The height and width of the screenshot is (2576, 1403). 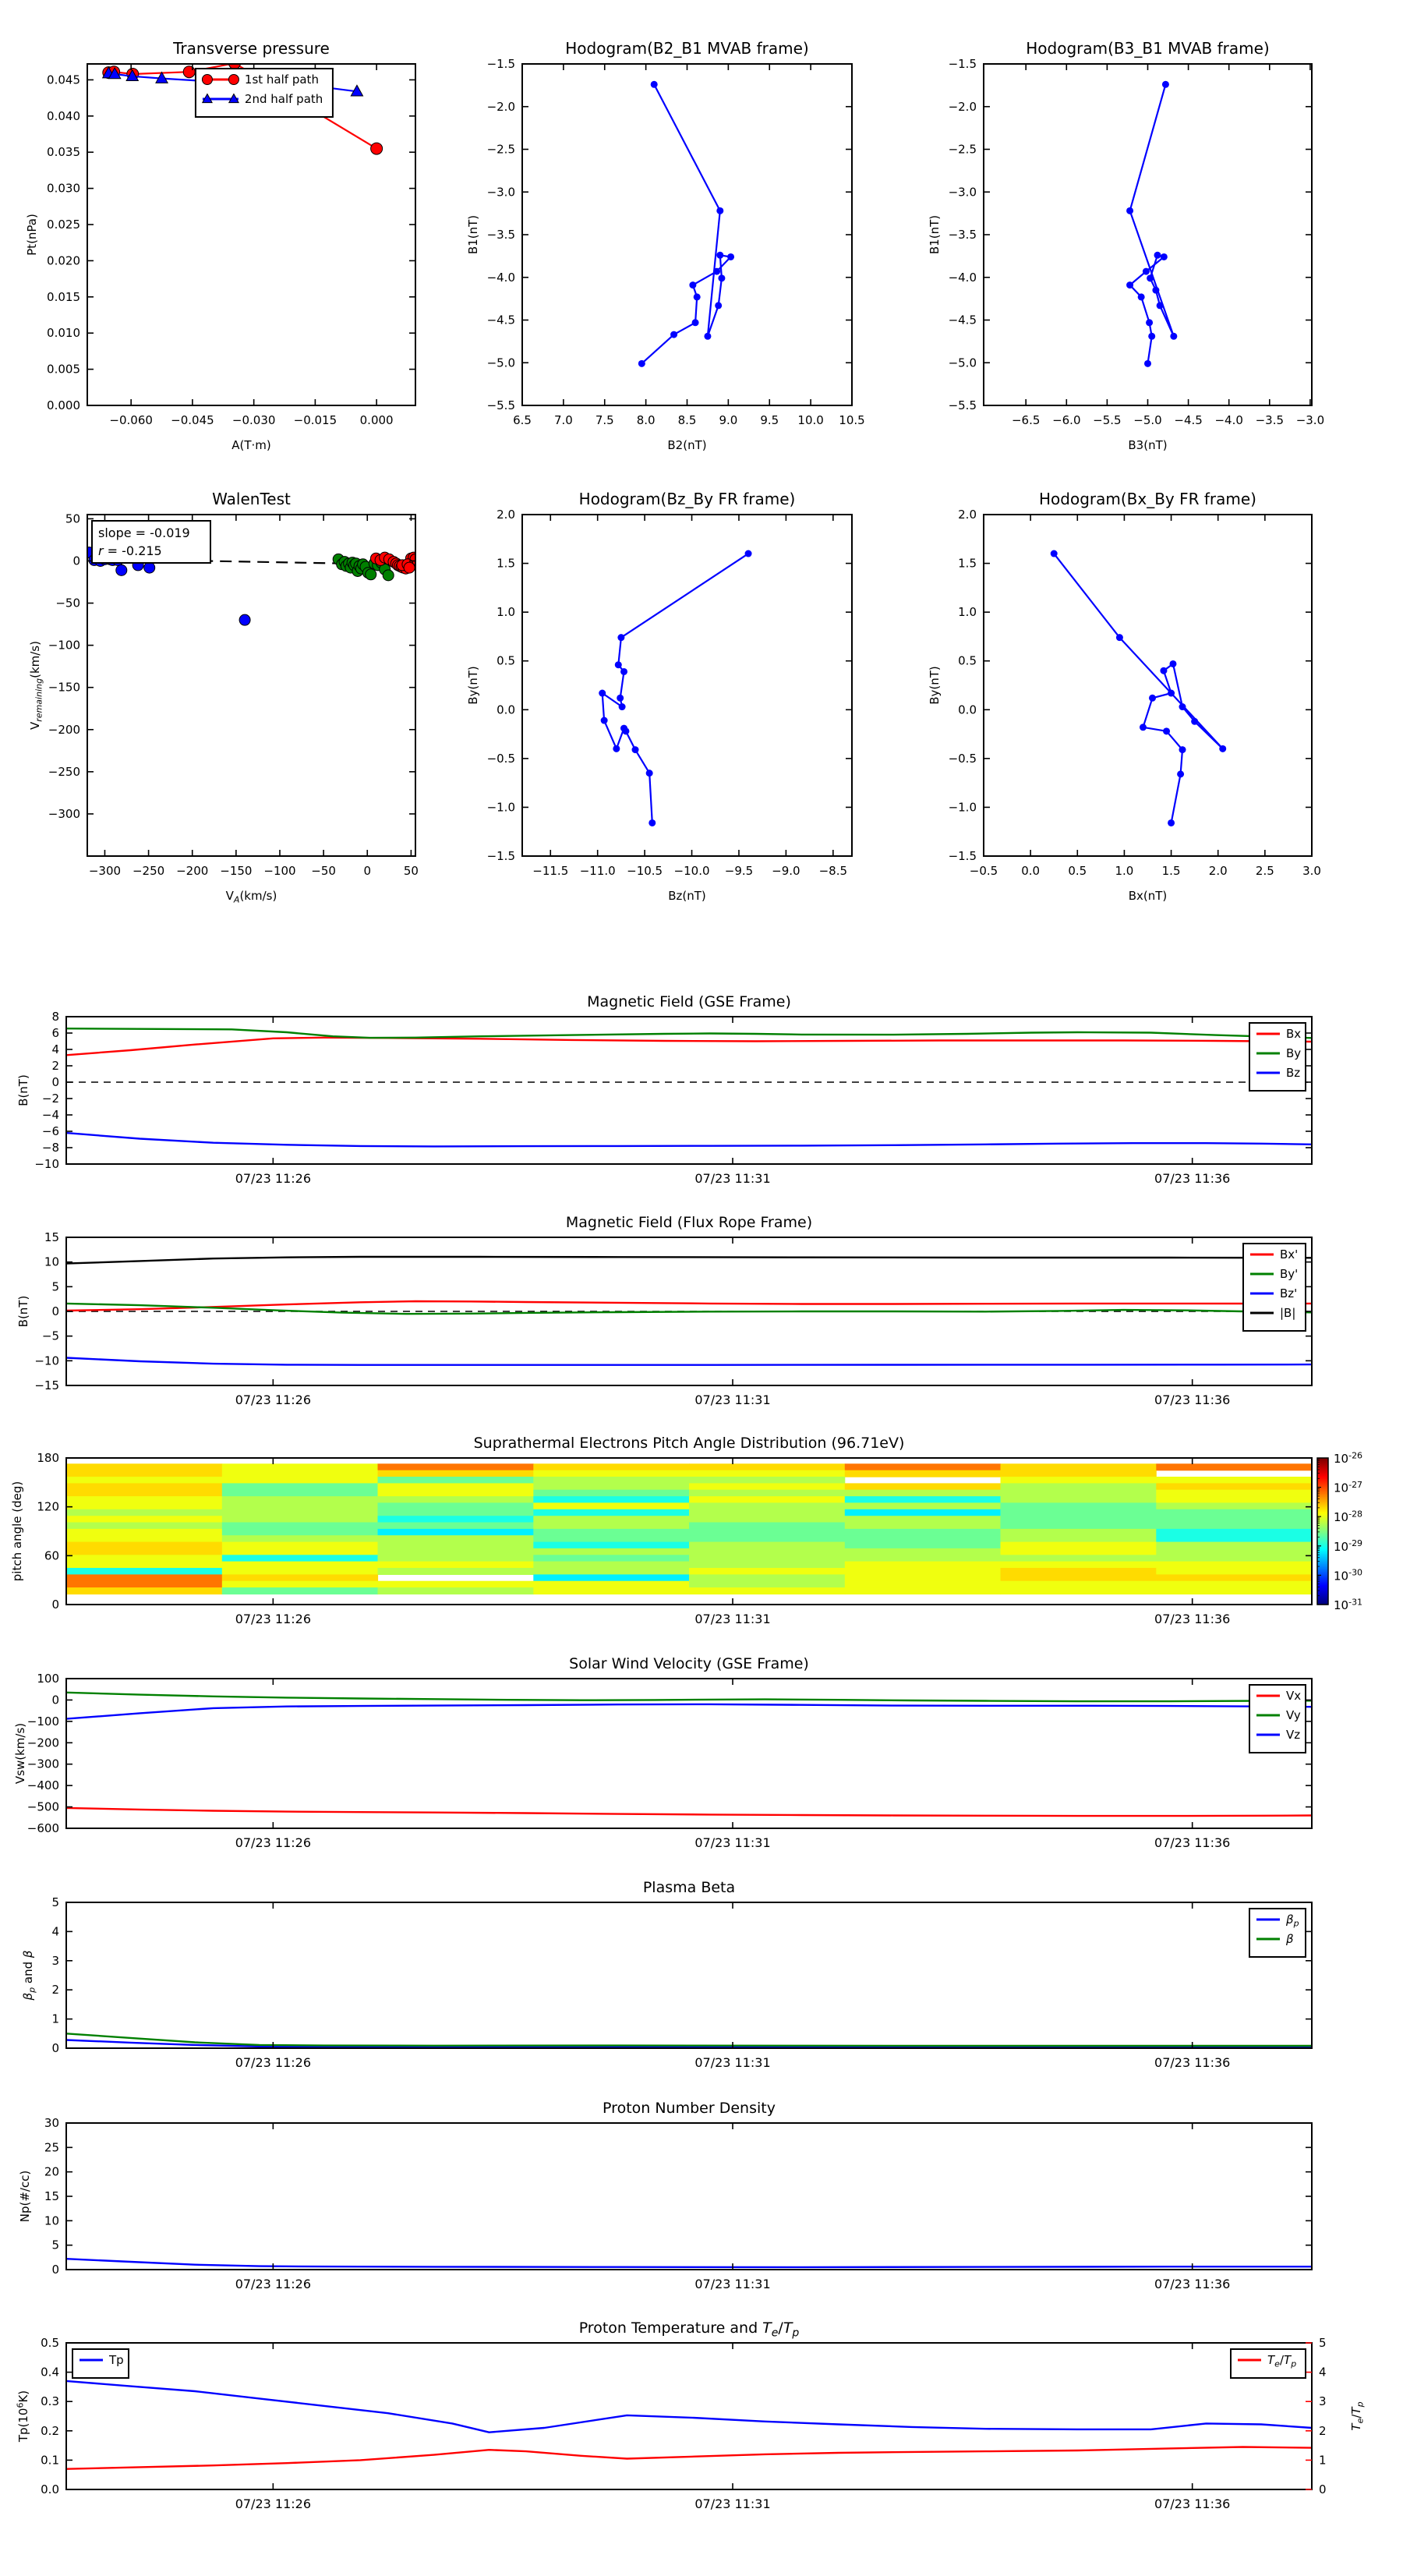 What do you see at coordinates (1281, 2361) in the screenshot?
I see `legend-label: Te/Tp` at bounding box center [1281, 2361].